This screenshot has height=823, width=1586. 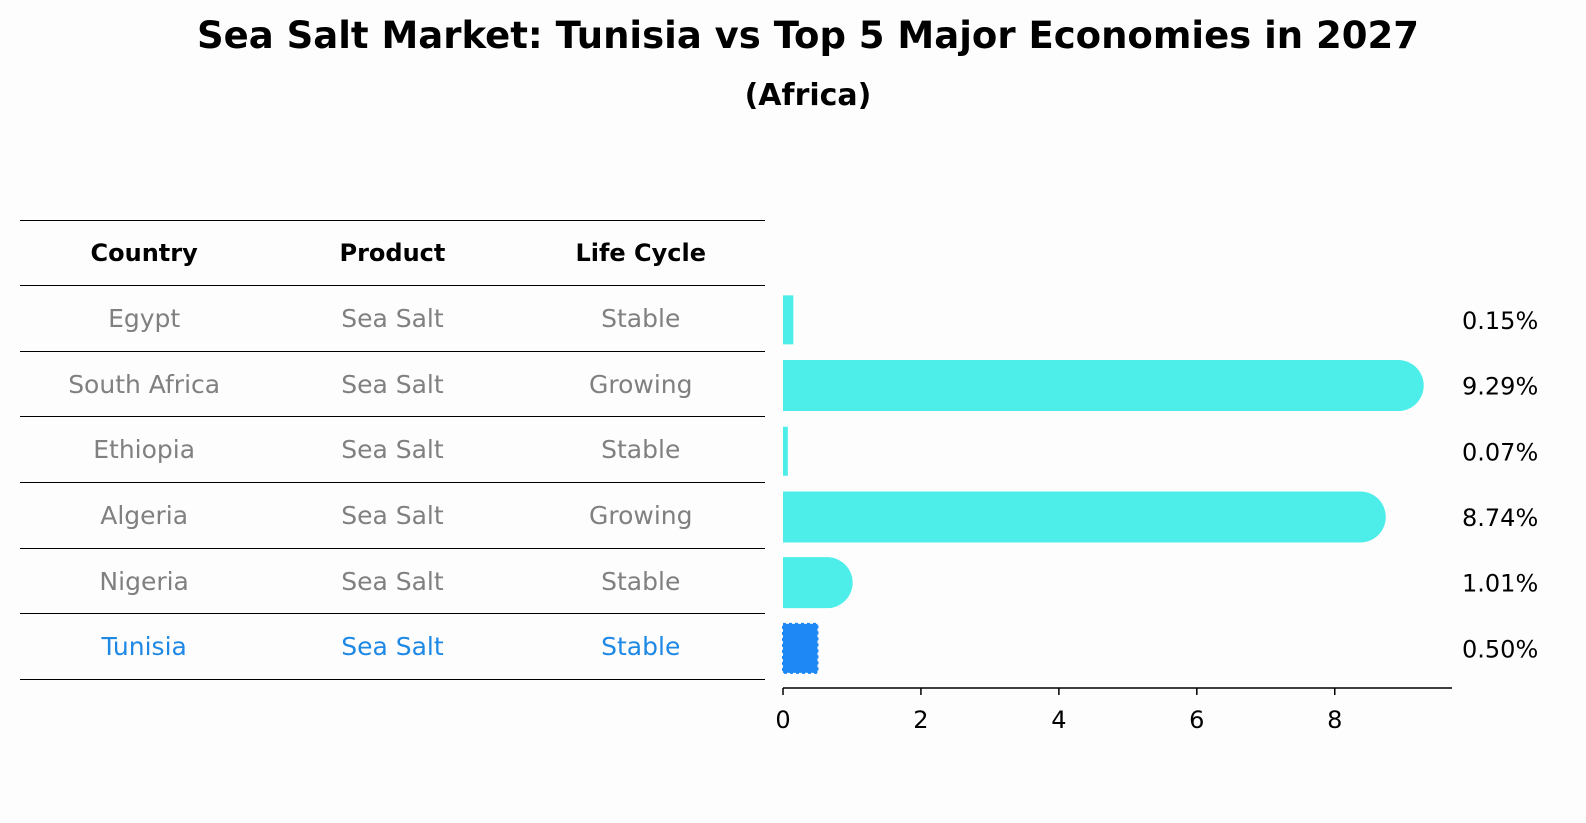 I want to click on country-cell: Nigeria, so click(x=144, y=581).